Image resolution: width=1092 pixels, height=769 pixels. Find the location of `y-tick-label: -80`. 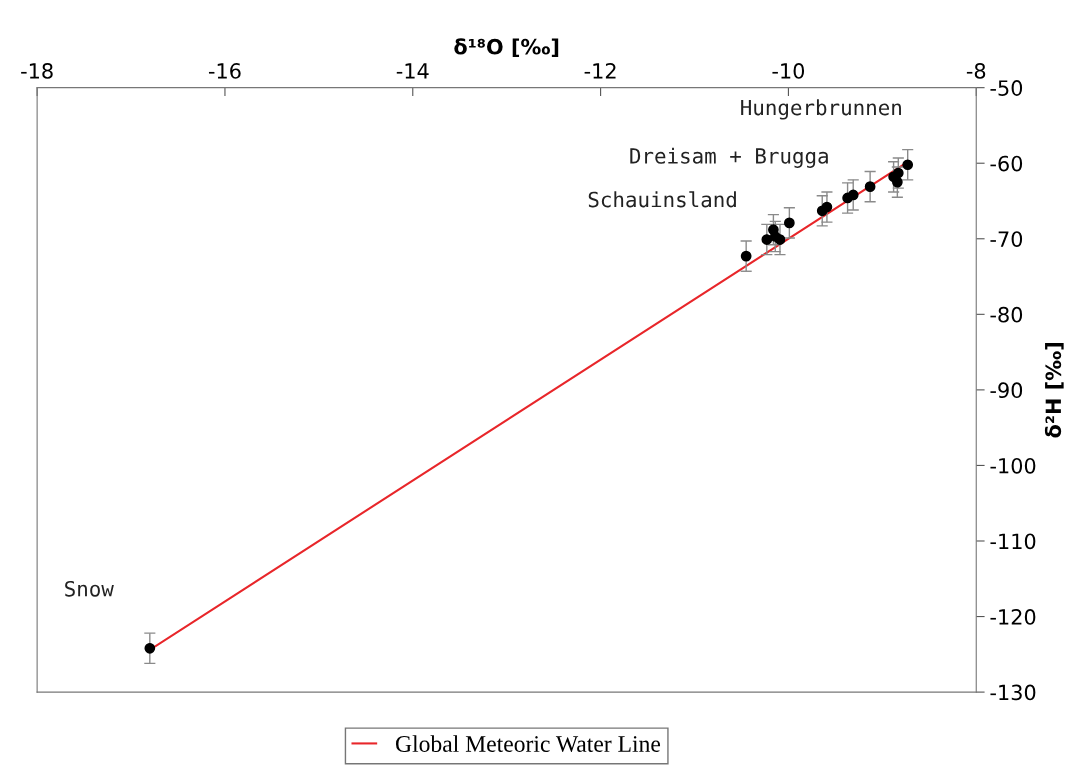

y-tick-label: -80 is located at coordinates (1006, 314).